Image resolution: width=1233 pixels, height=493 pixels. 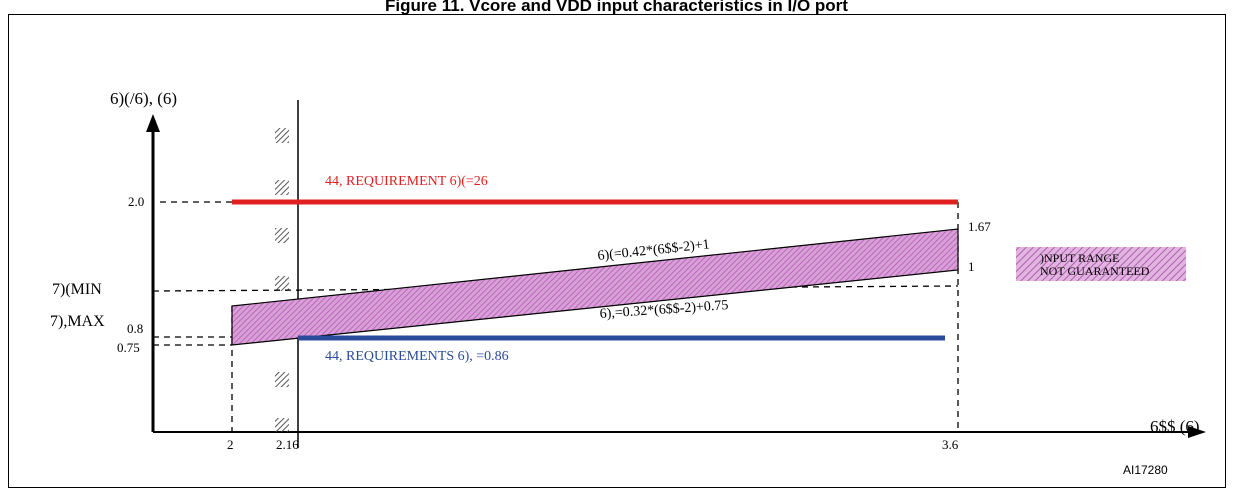 I want to click on right-value-1: 1, so click(x=971, y=266).